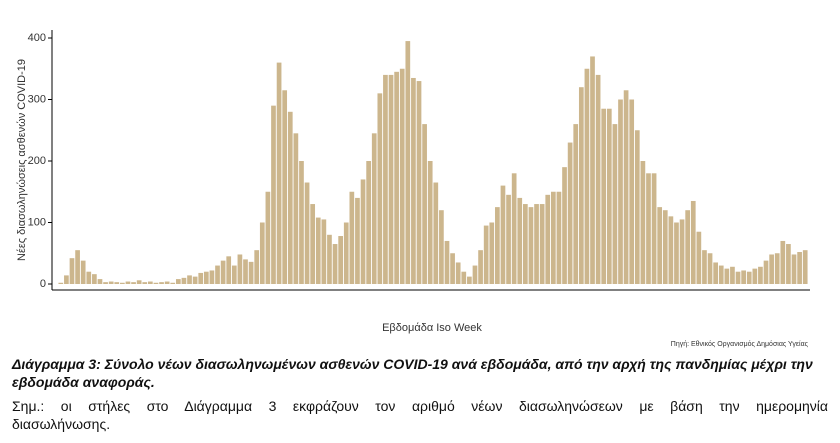 The width and height of the screenshot is (840, 443). I want to click on y-tick-label: 100, so click(37, 222).